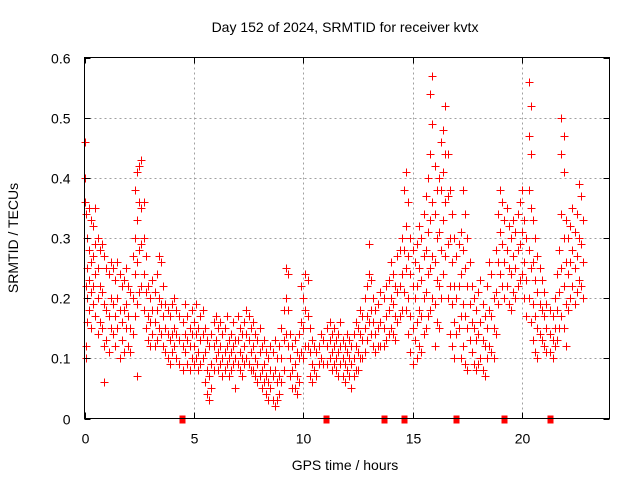 This screenshot has width=640, height=480. What do you see at coordinates (306, 439) in the screenshot?
I see `x-tick-labels: 0 5 10 15 20` at bounding box center [306, 439].